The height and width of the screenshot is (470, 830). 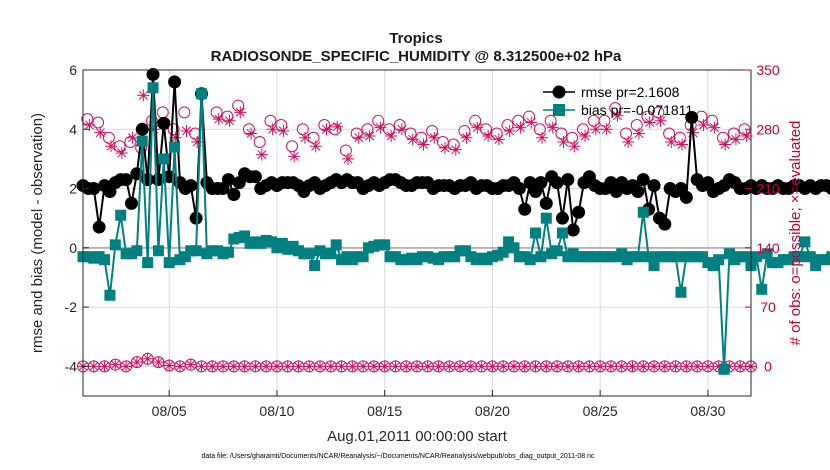 What do you see at coordinates (77, 218) in the screenshot?
I see `left-axis: -4 -2 0 2 4 6` at bounding box center [77, 218].